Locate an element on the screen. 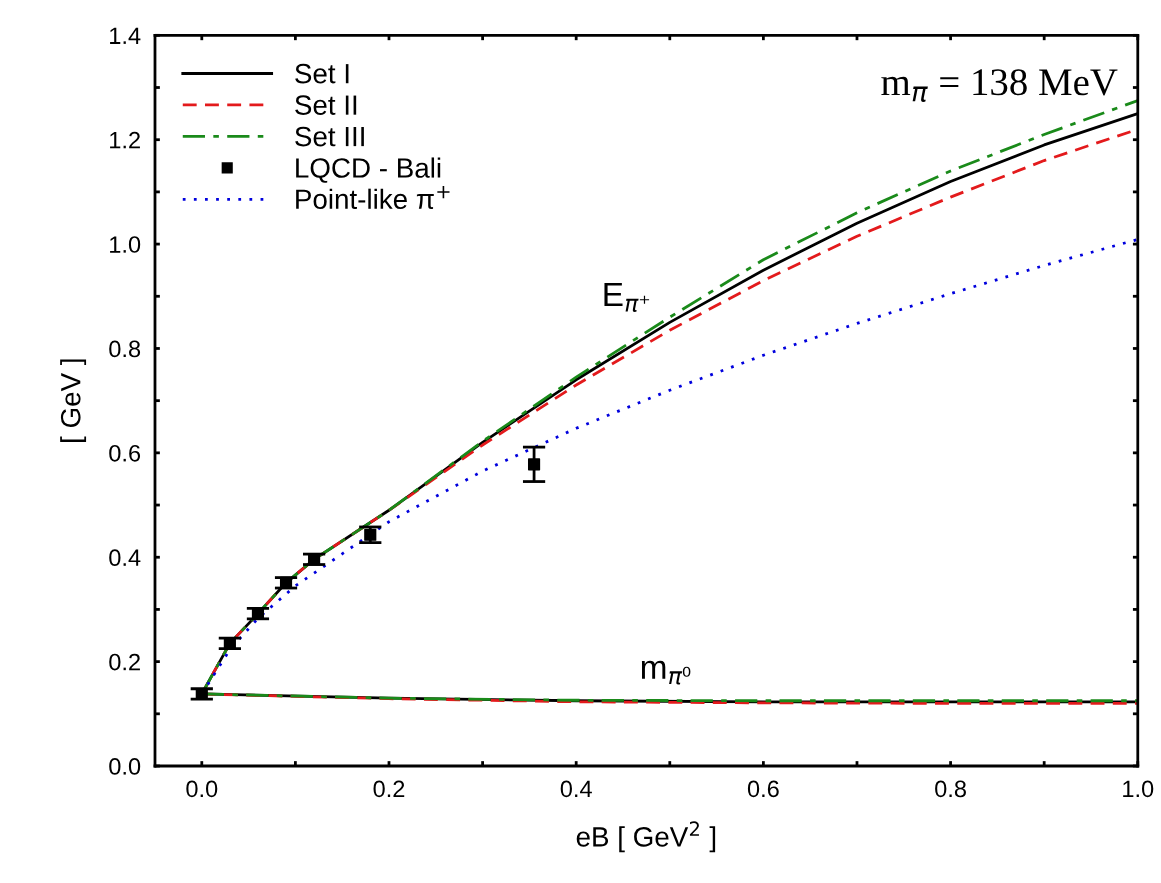 This screenshot has width=1161, height=883. x-tick-label: 1.0 is located at coordinates (1138, 789).